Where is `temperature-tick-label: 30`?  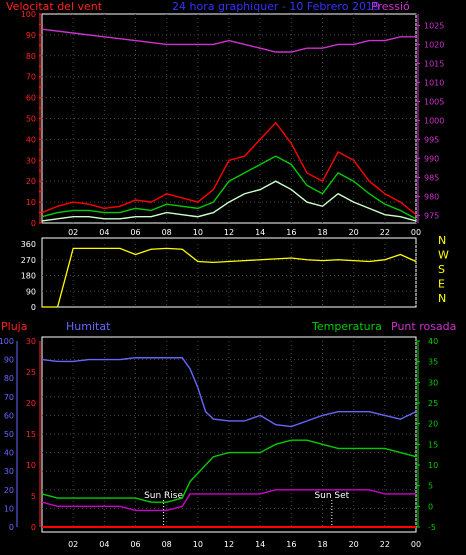 temperature-tick-label: 30 is located at coordinates (433, 382).